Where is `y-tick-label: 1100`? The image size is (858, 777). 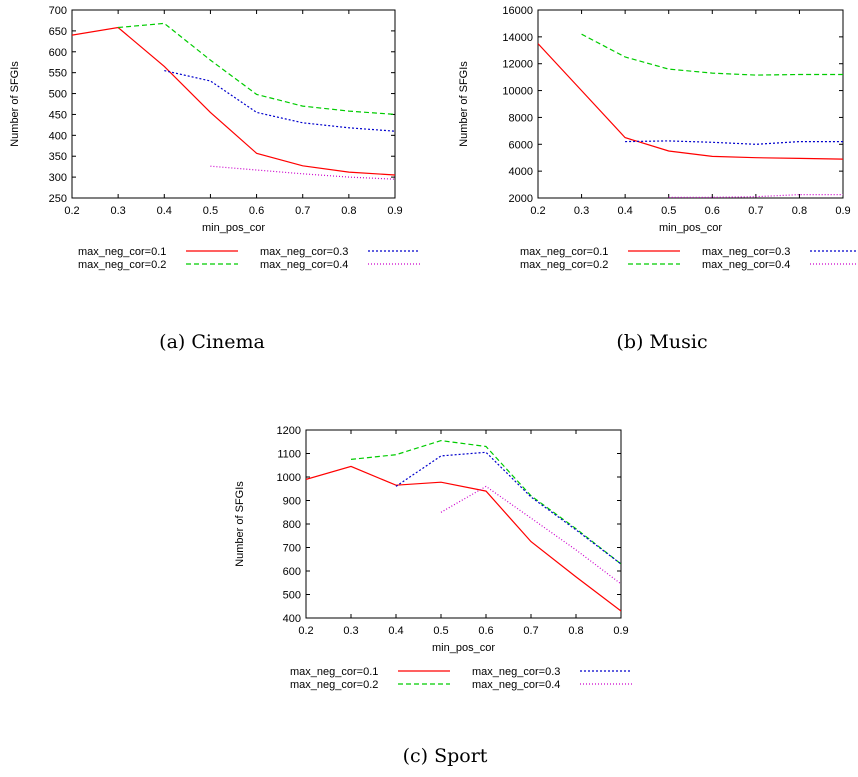 y-tick-label: 1100 is located at coordinates (289, 455).